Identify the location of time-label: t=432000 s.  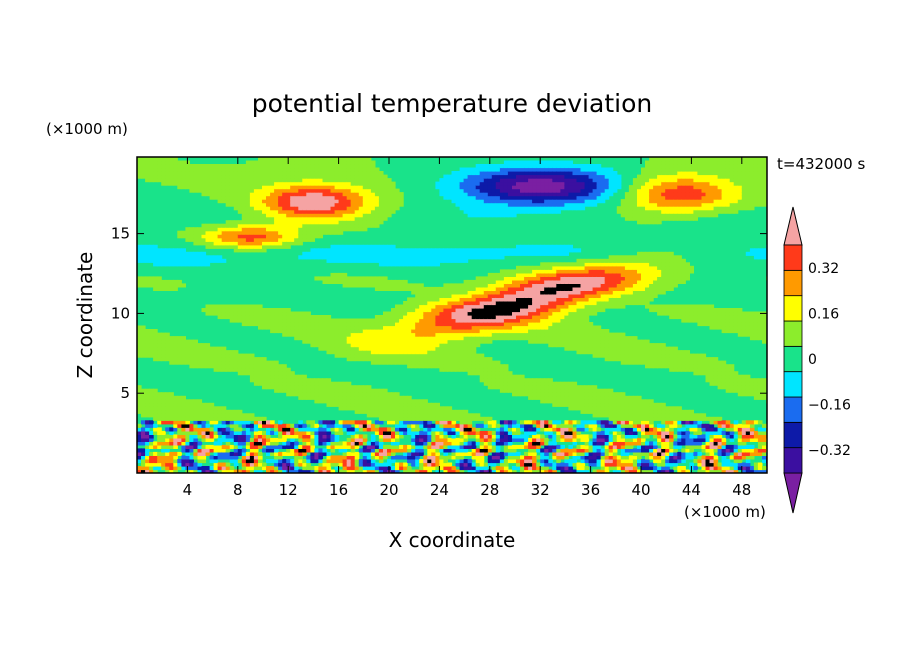
(821, 164).